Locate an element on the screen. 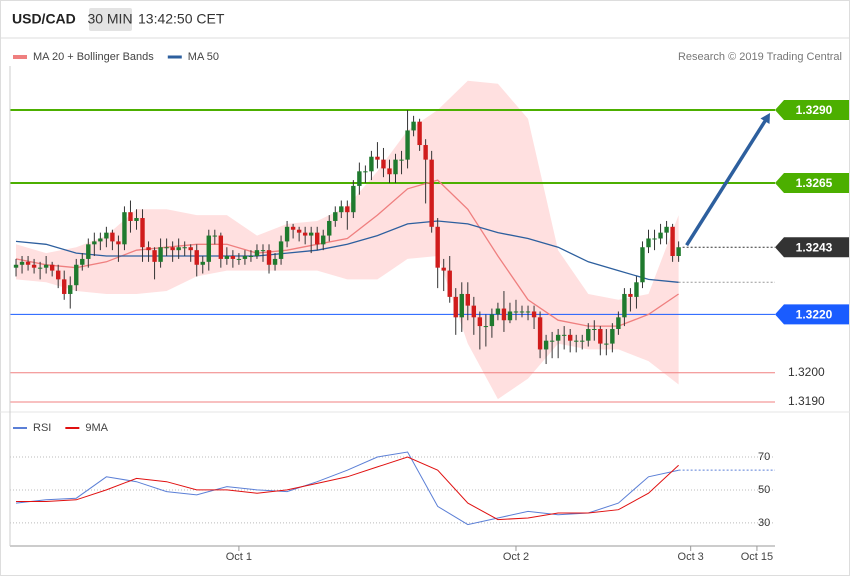 The height and width of the screenshot is (576, 850). legend-label: MA 20 + Bollinger Bands is located at coordinates (93, 57).